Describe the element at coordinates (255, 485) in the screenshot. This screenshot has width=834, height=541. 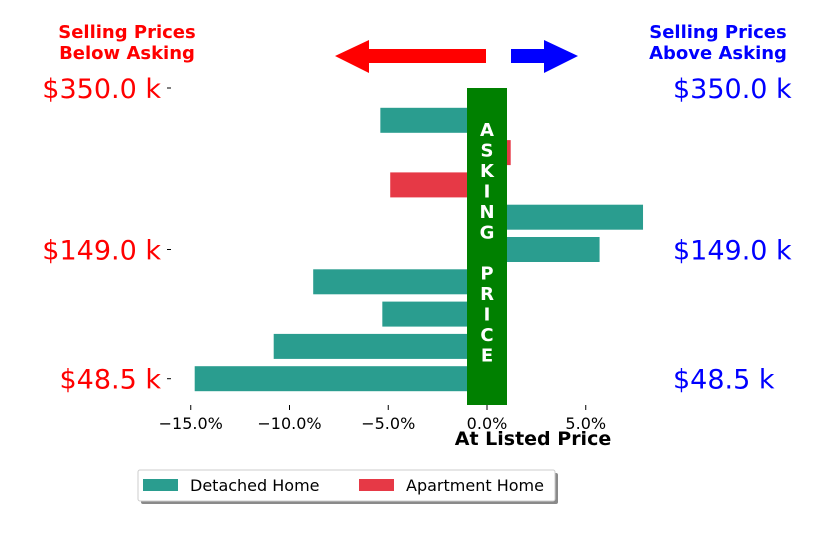
I see `legend-label: Detached Home` at that location.